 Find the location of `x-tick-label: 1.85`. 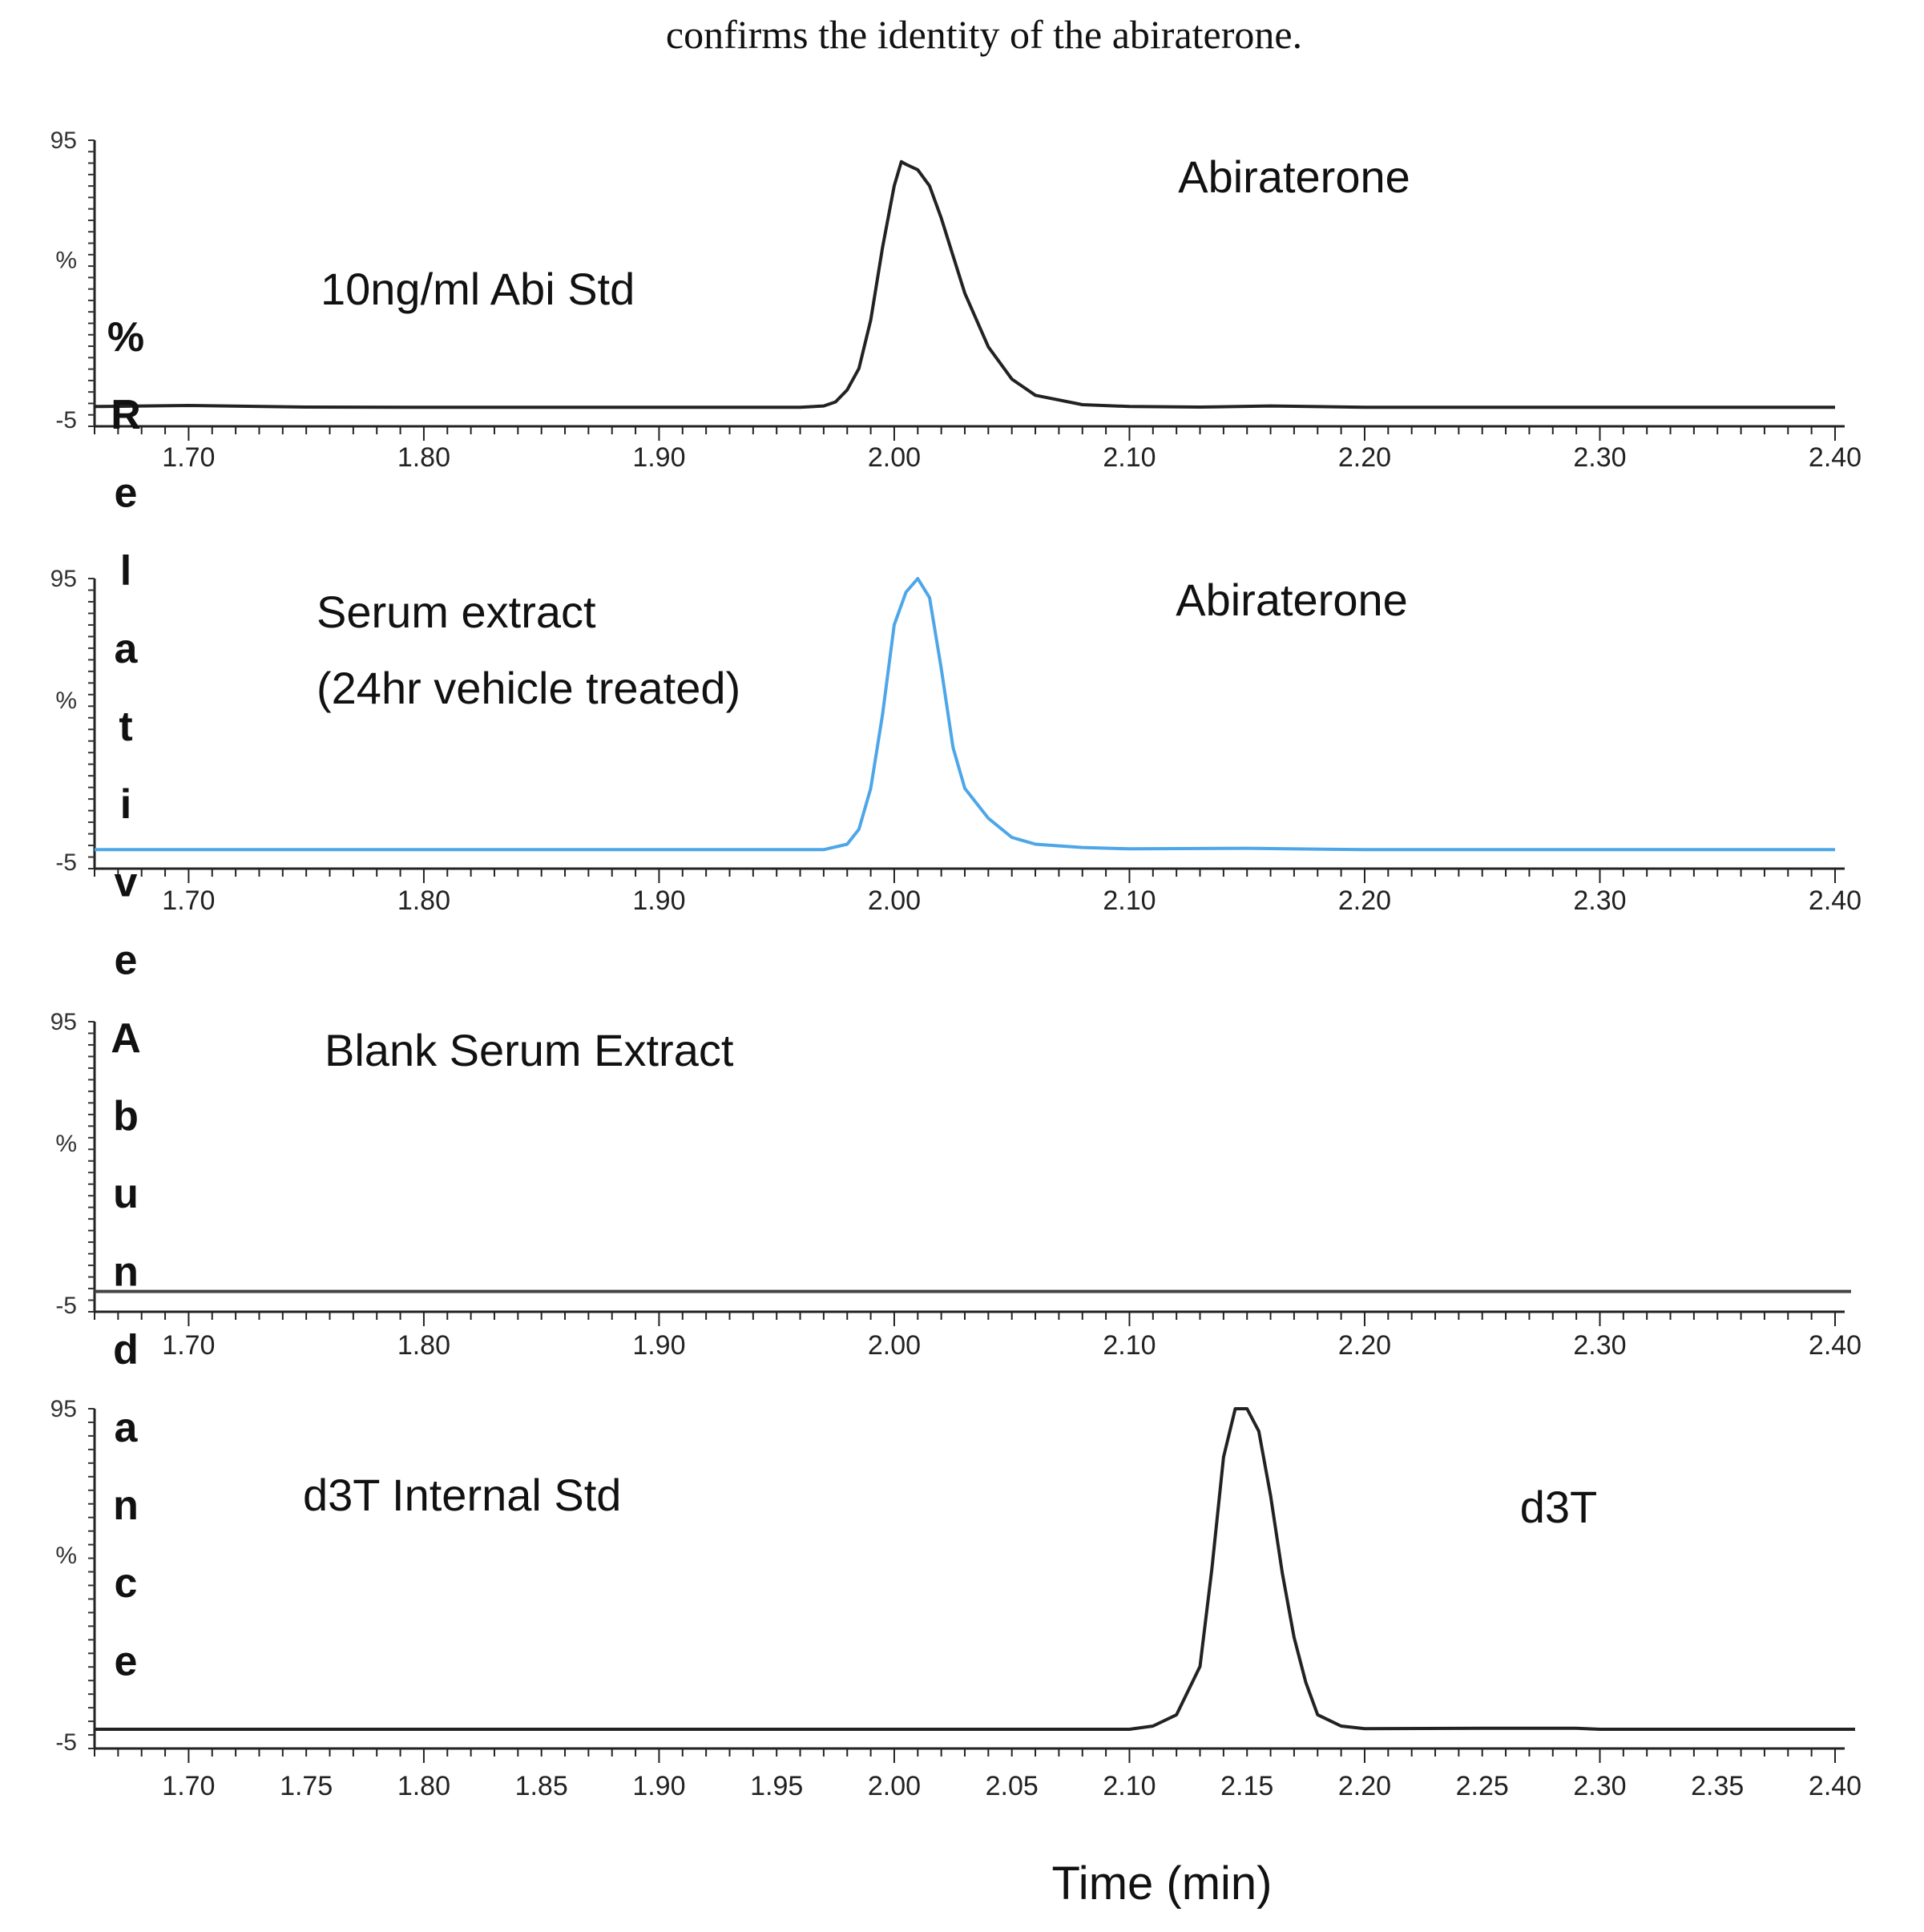

x-tick-label: 1.85 is located at coordinates (541, 1786).